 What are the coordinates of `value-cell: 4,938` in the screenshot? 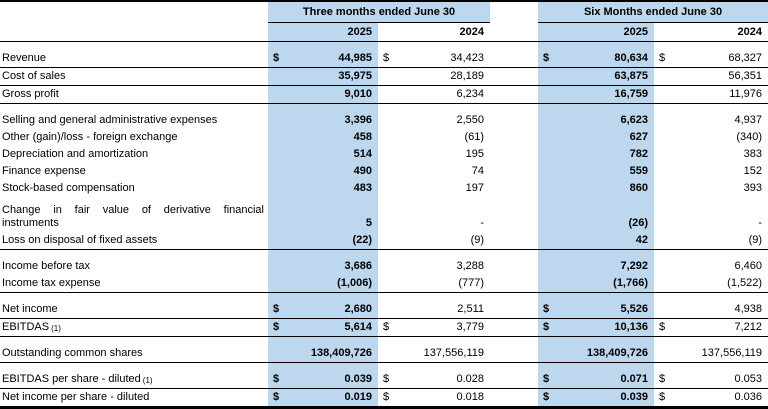 It's located at (719, 310).